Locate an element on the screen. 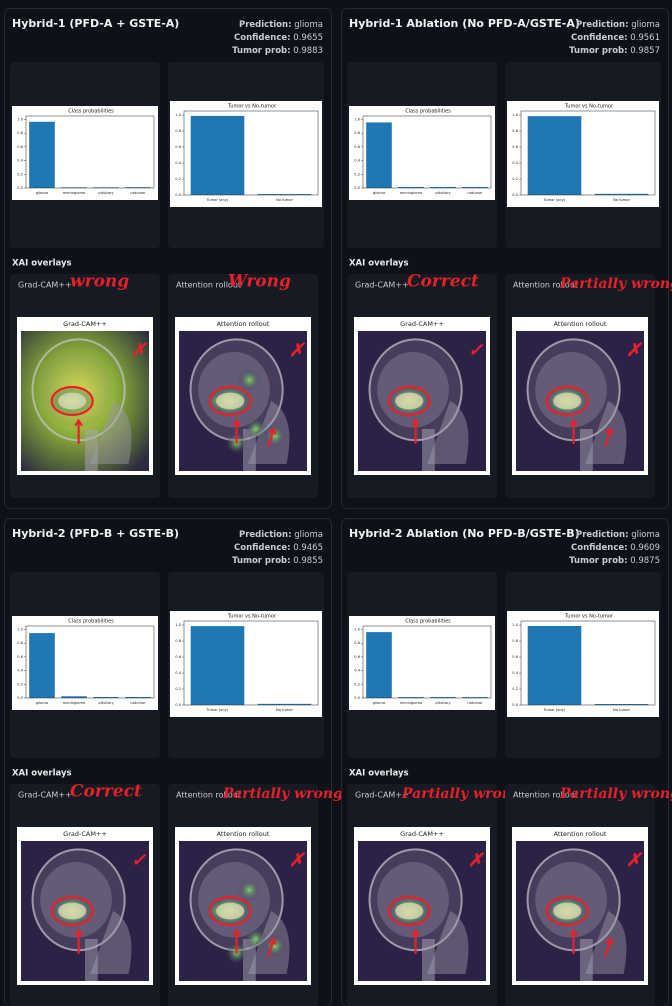  tumor is located at coordinates (230, 911).